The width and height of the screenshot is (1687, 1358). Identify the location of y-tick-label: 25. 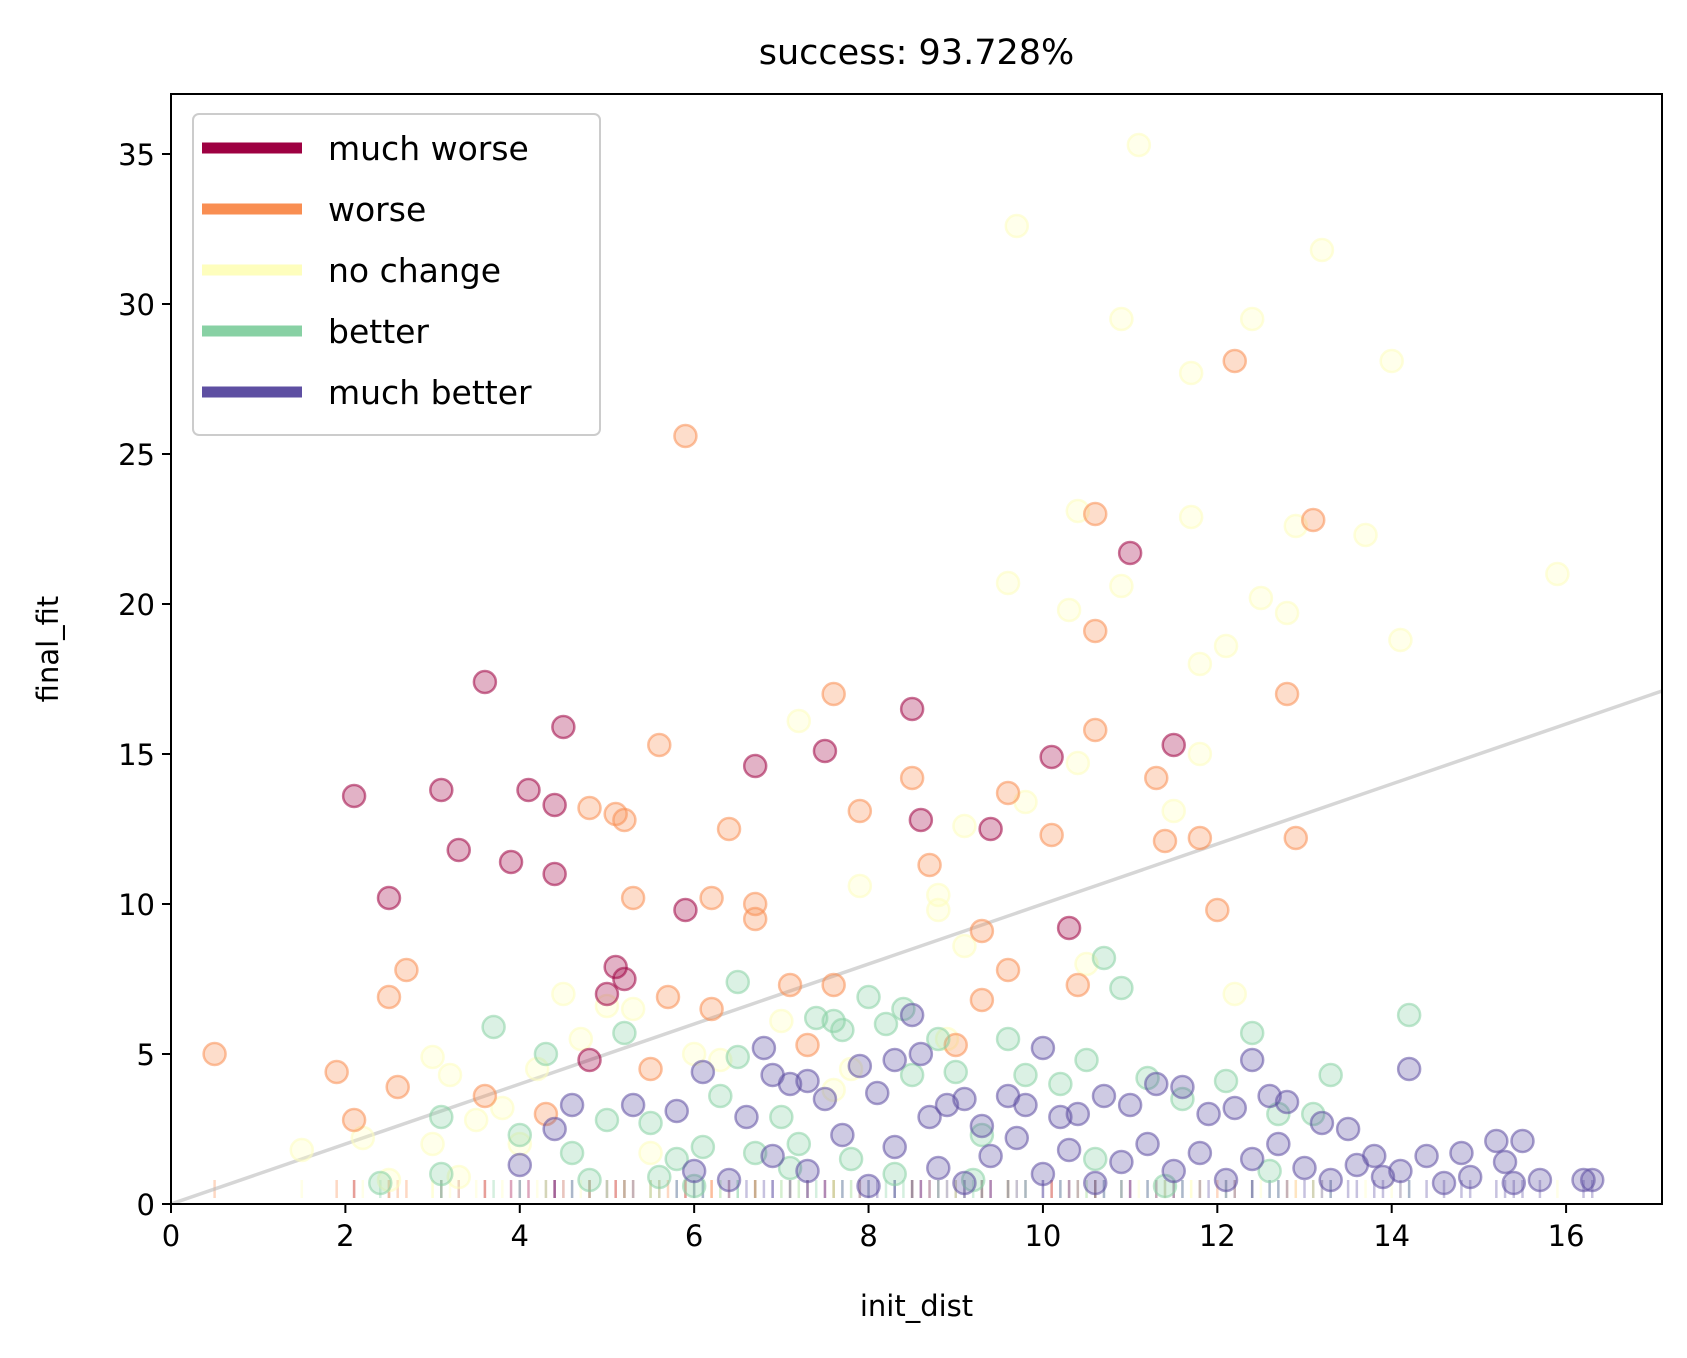
(136, 455).